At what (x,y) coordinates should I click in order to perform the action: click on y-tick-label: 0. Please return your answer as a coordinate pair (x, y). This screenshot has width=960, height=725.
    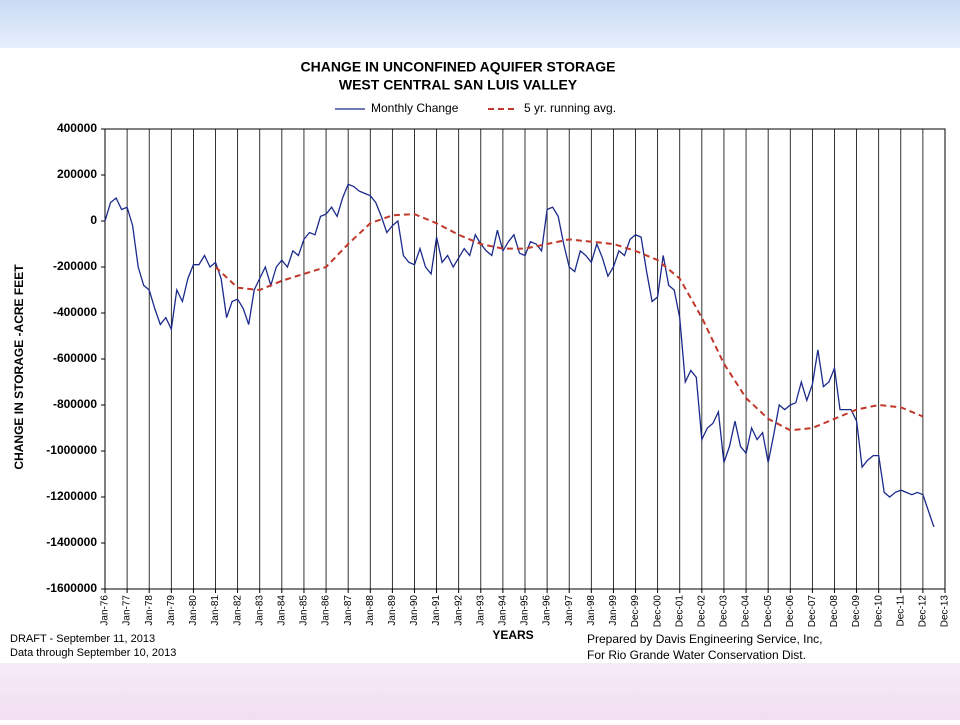
    Looking at the image, I should click on (93, 220).